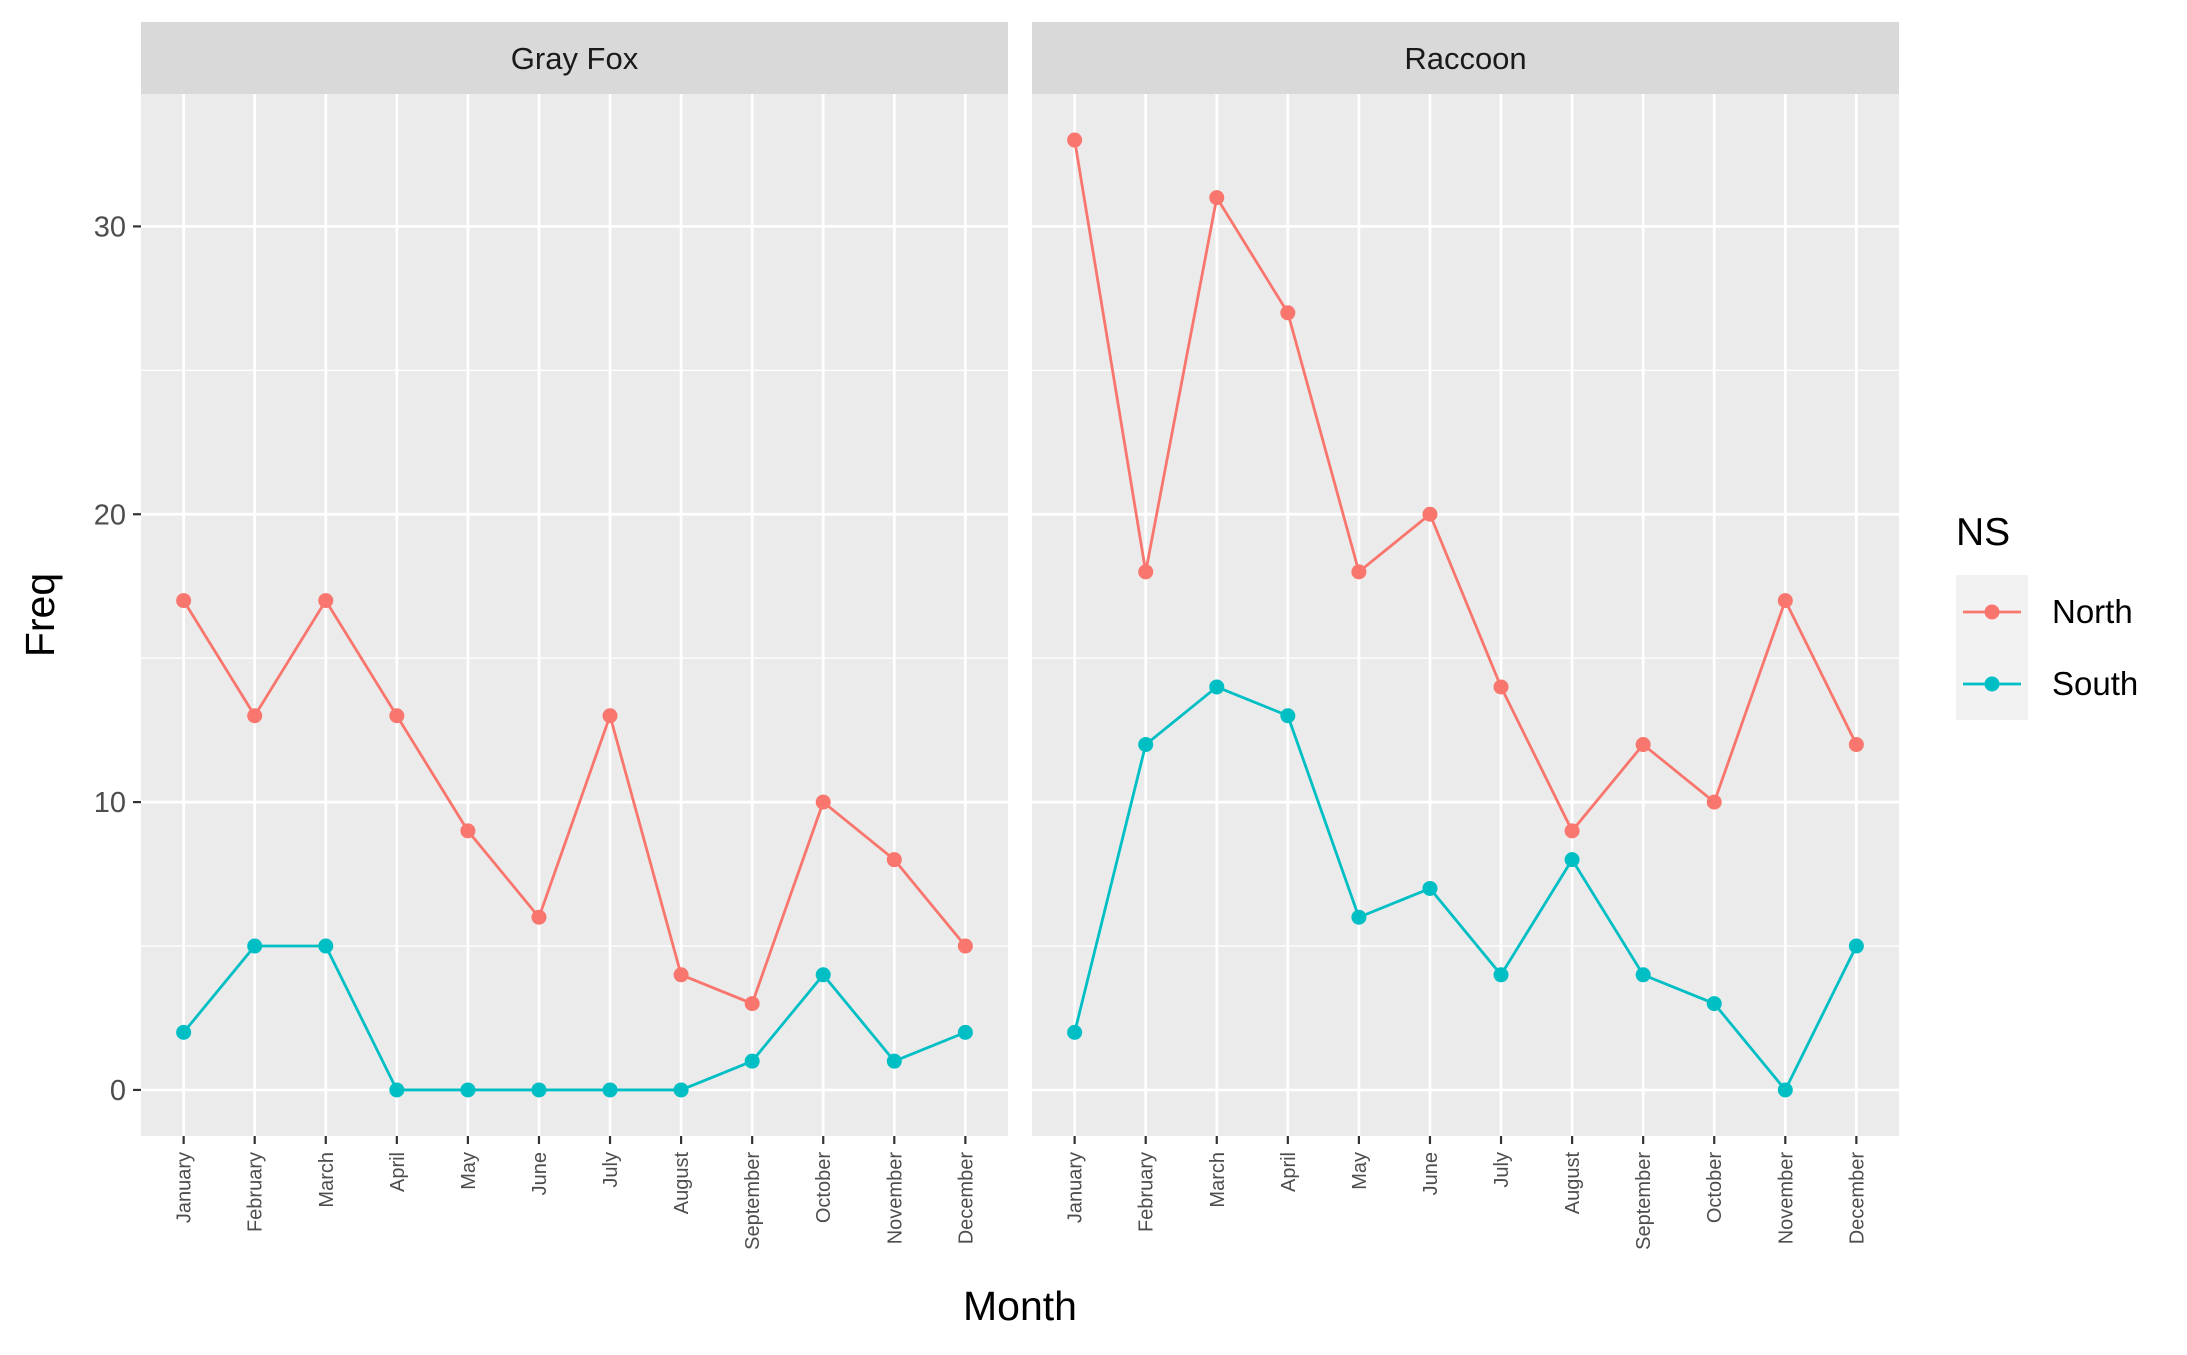 Image resolution: width=2187 pixels, height=1355 pixels. What do you see at coordinates (1992, 612) in the screenshot?
I see `legend-key-point-north` at bounding box center [1992, 612].